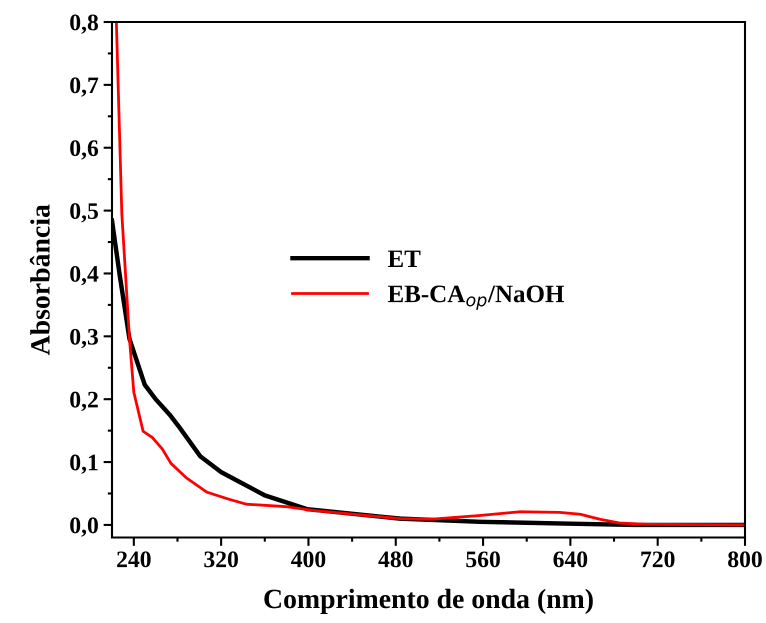  Describe the element at coordinates (84, 276) in the screenshot. I see `y-tick-label: 0,4` at that location.